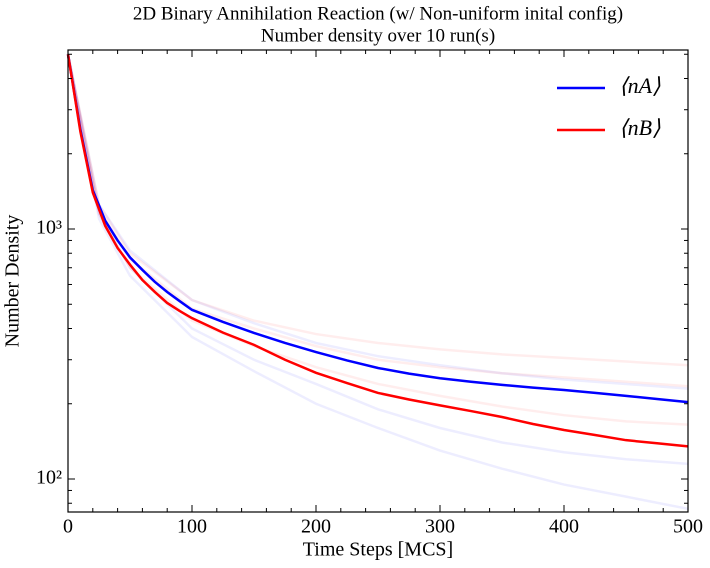  I want to click on y-tick-label: 10³, so click(49, 228).